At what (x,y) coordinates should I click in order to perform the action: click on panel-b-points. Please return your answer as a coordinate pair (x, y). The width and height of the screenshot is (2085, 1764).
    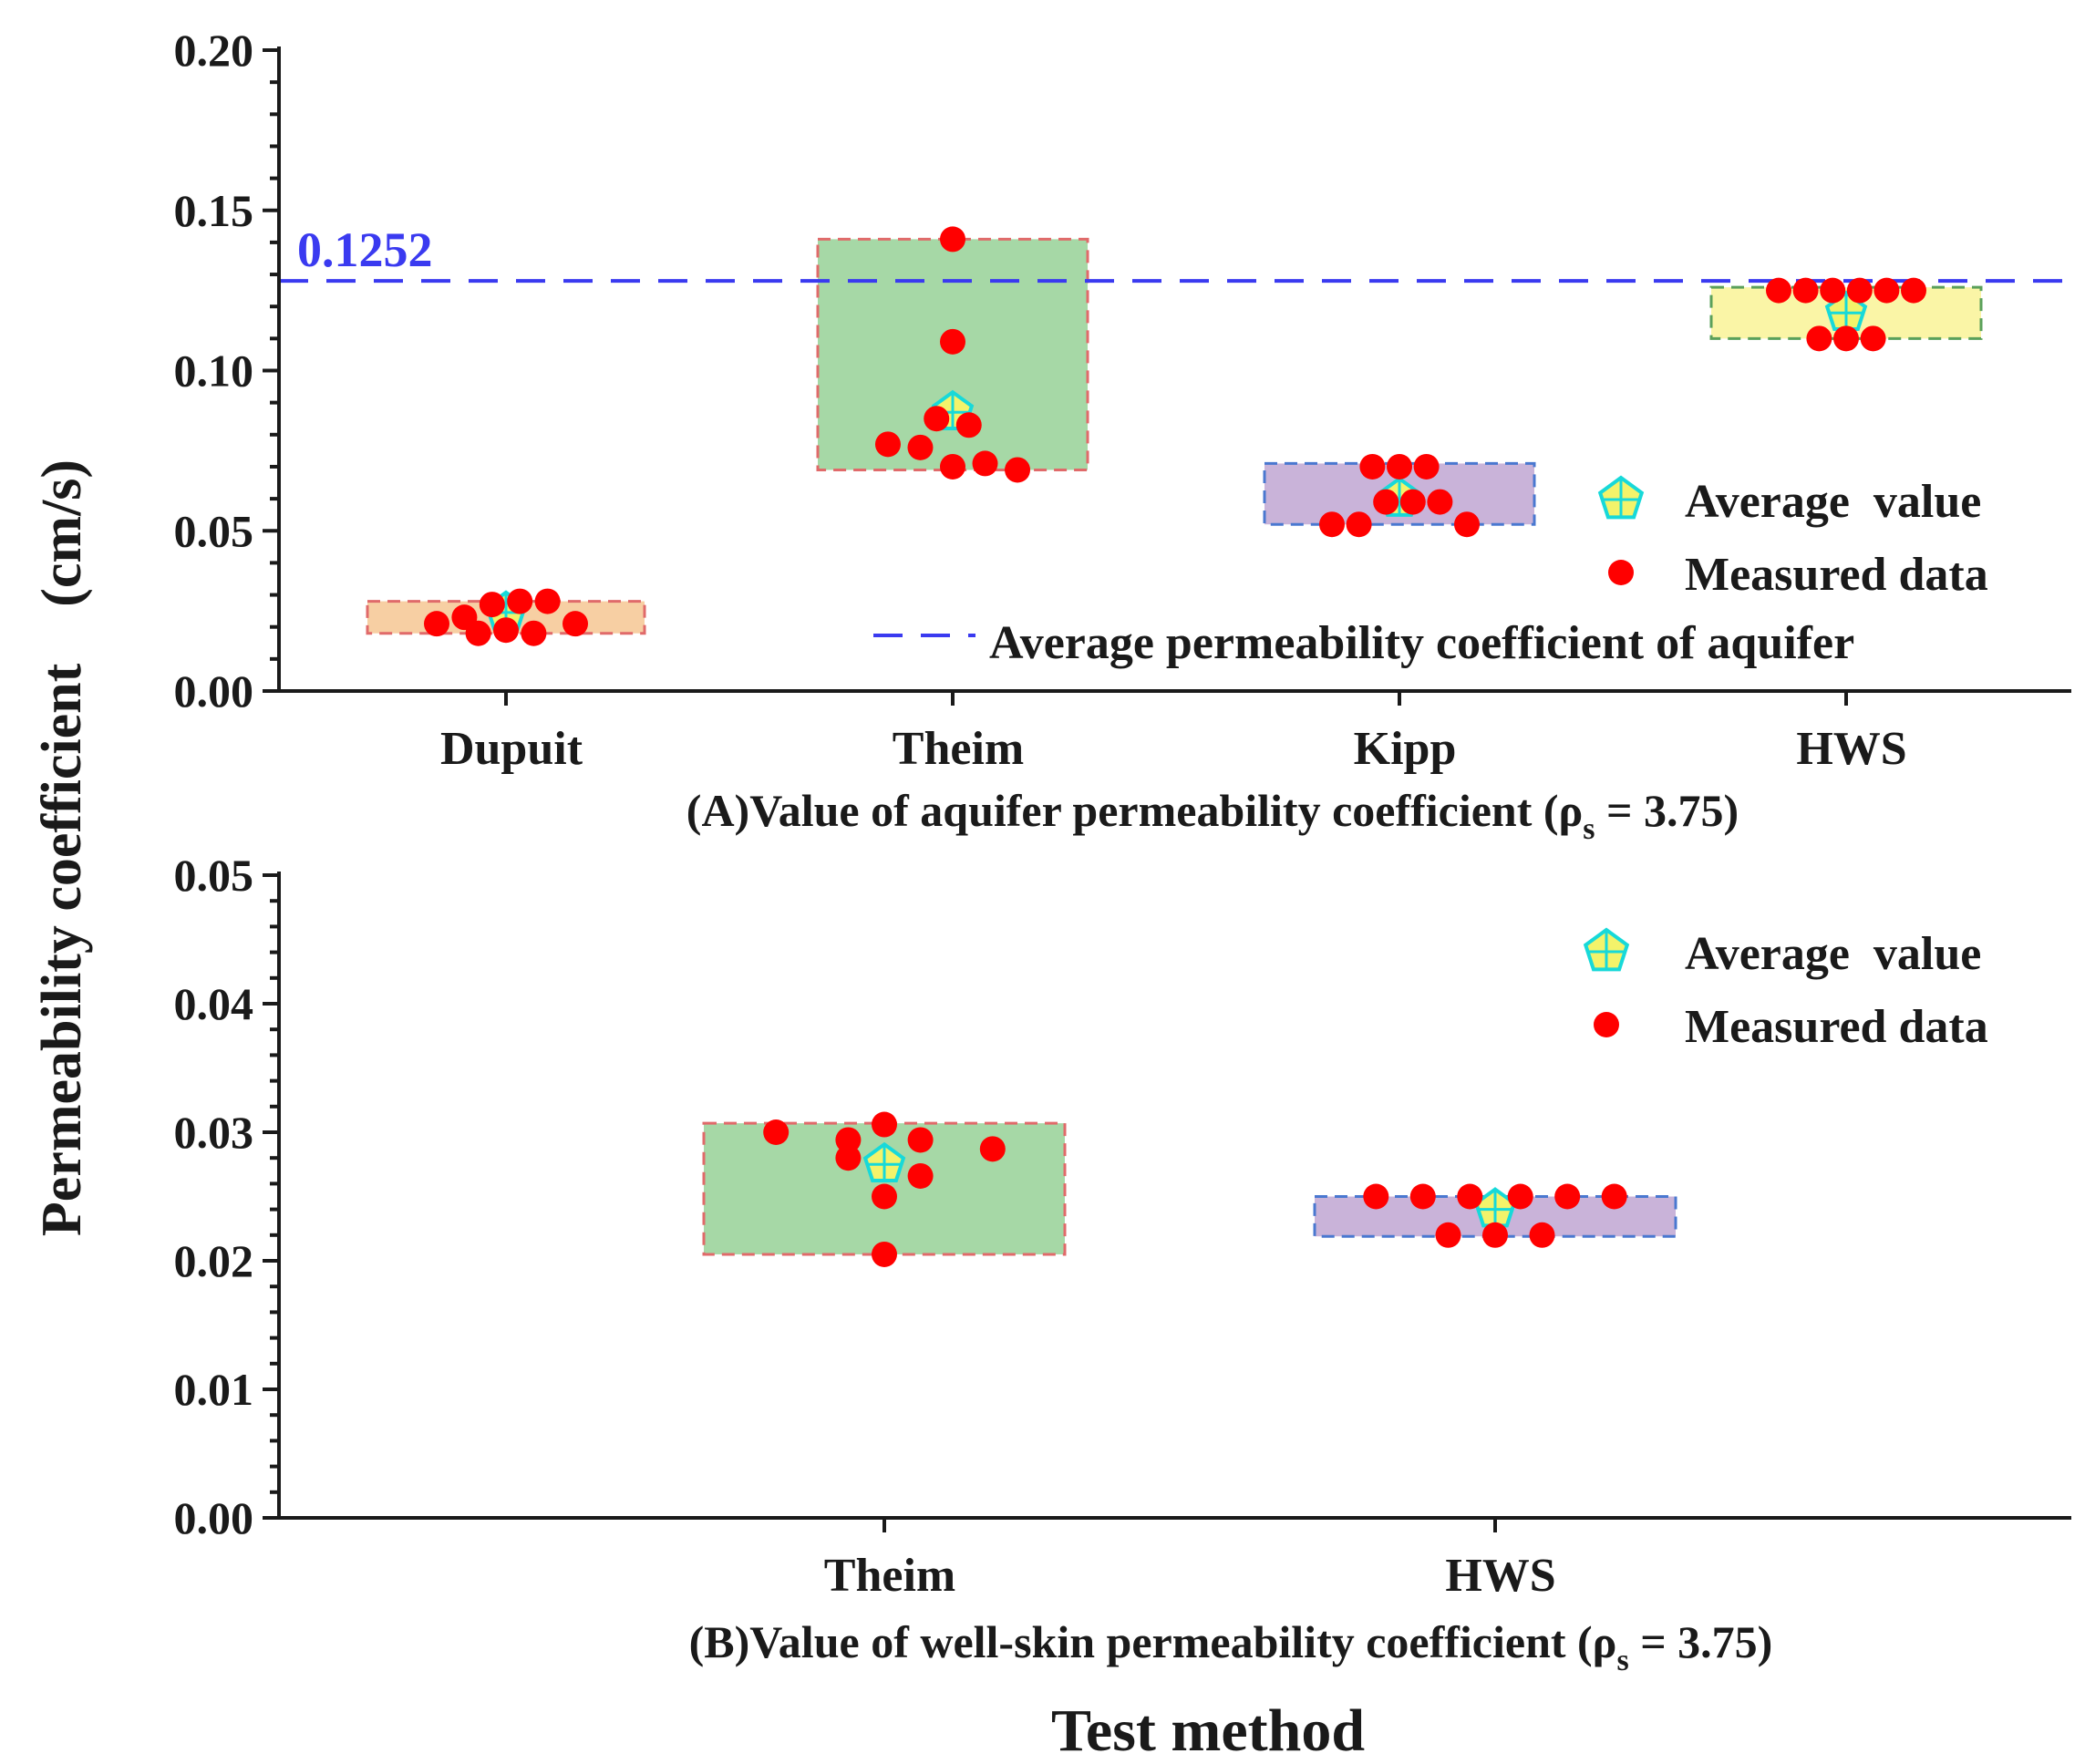
    Looking at the image, I should click on (1195, 1189).